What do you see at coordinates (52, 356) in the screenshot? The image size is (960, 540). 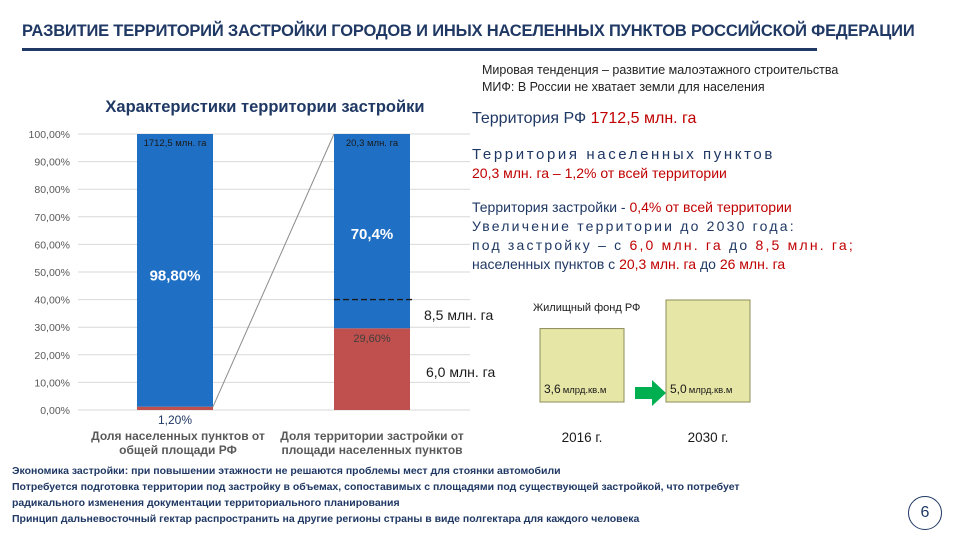 I see `y-tick-label: 20,00%` at bounding box center [52, 356].